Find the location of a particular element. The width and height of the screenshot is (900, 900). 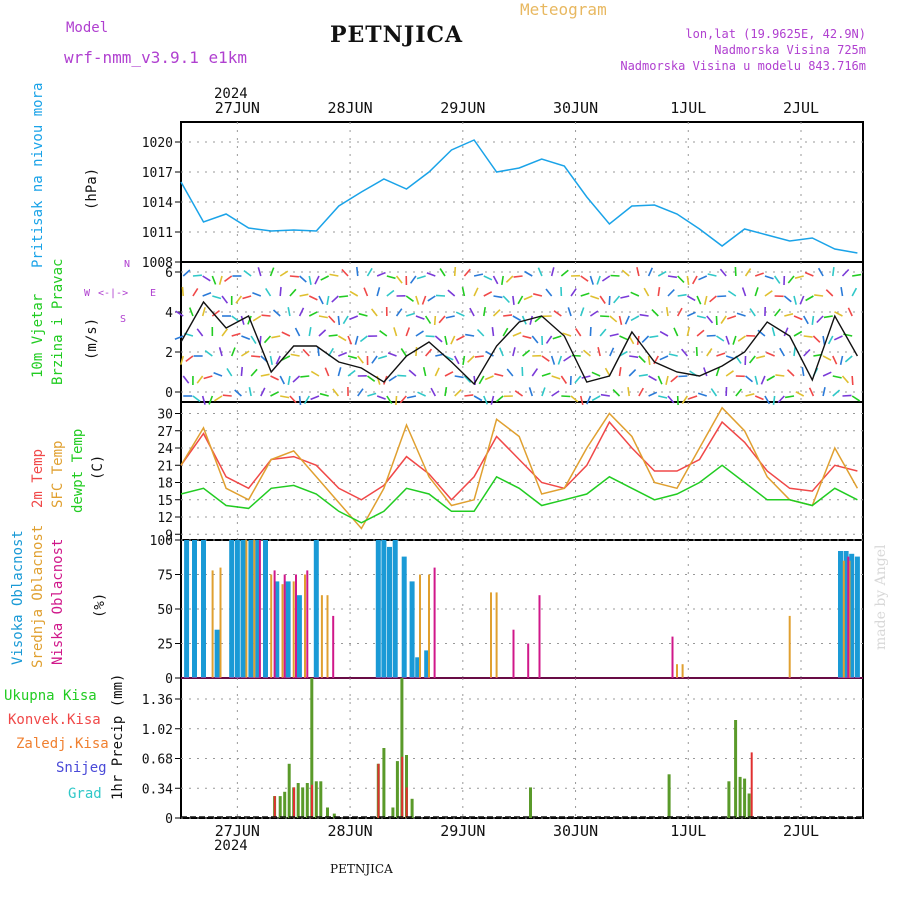

y-tick-label: 0.34 is located at coordinates (157, 789).